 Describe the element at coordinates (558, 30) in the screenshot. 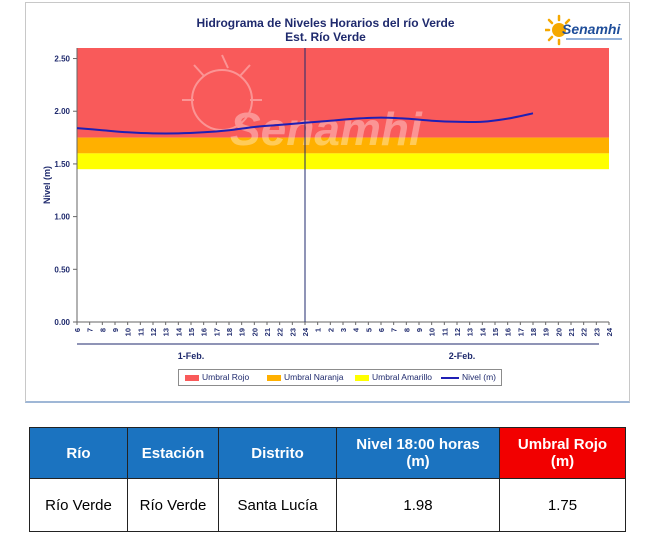

I see `senamhi-logo-icon` at that location.